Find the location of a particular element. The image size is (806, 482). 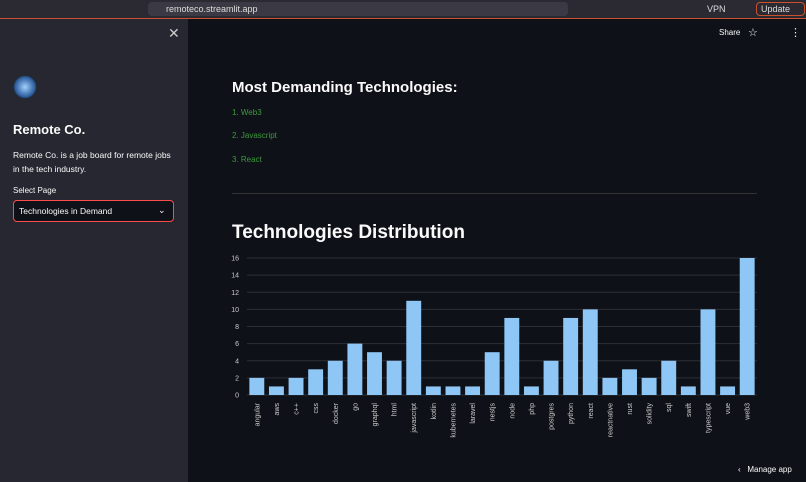

y-tick-label: 8 is located at coordinates (237, 327).